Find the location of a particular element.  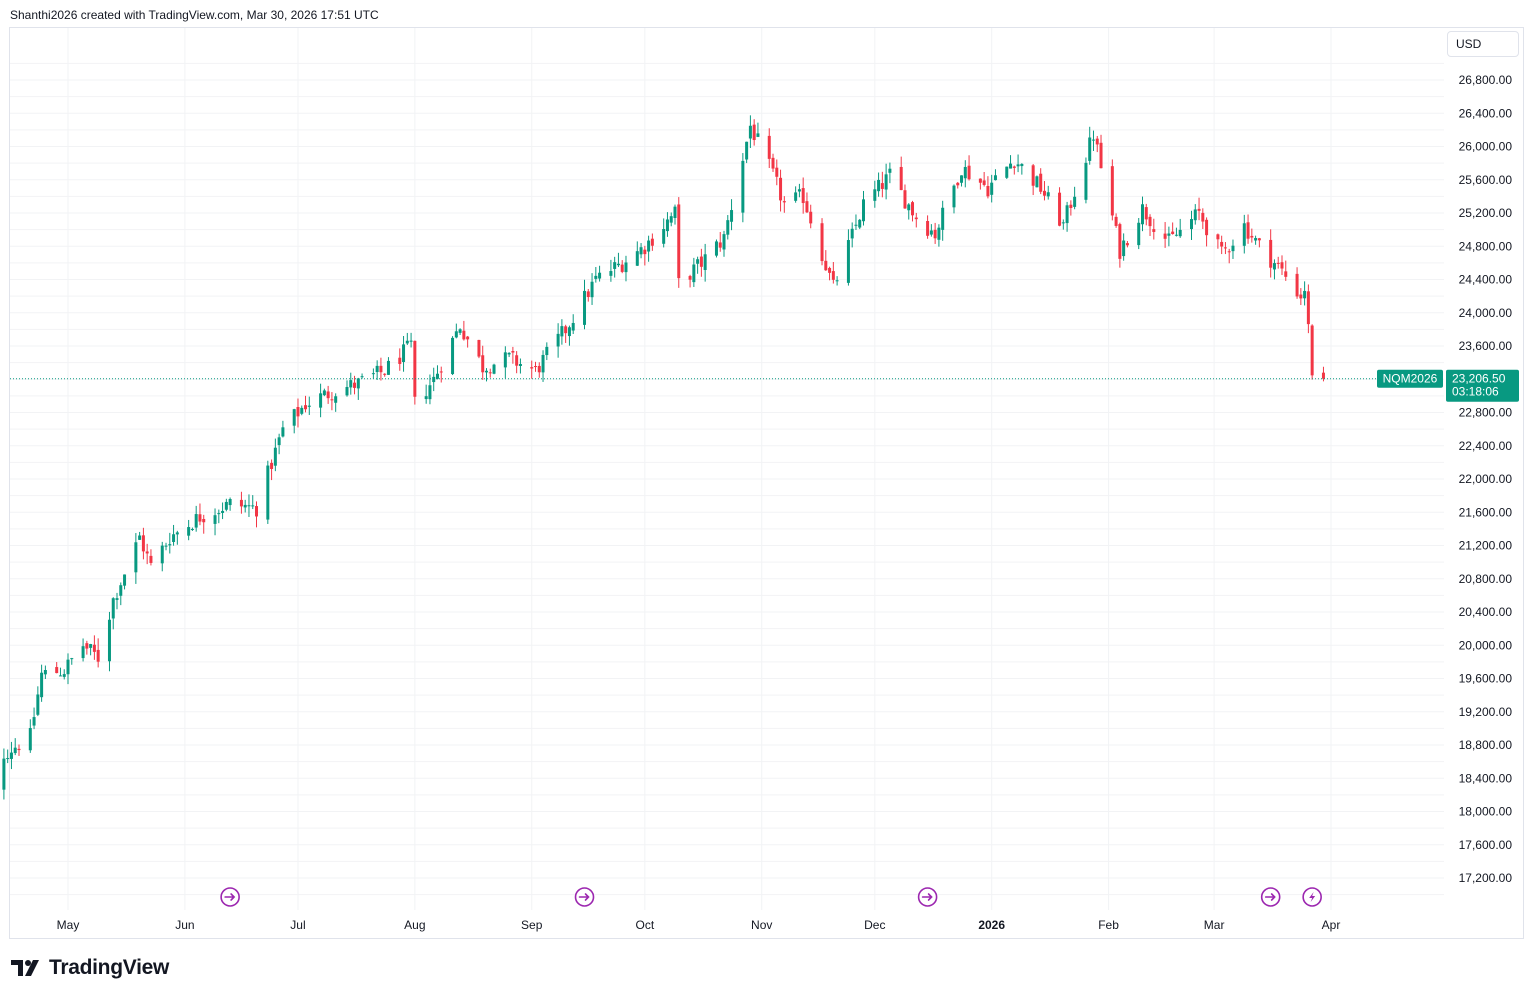

y-tick-label: 26,800.00 is located at coordinates (1486, 80).